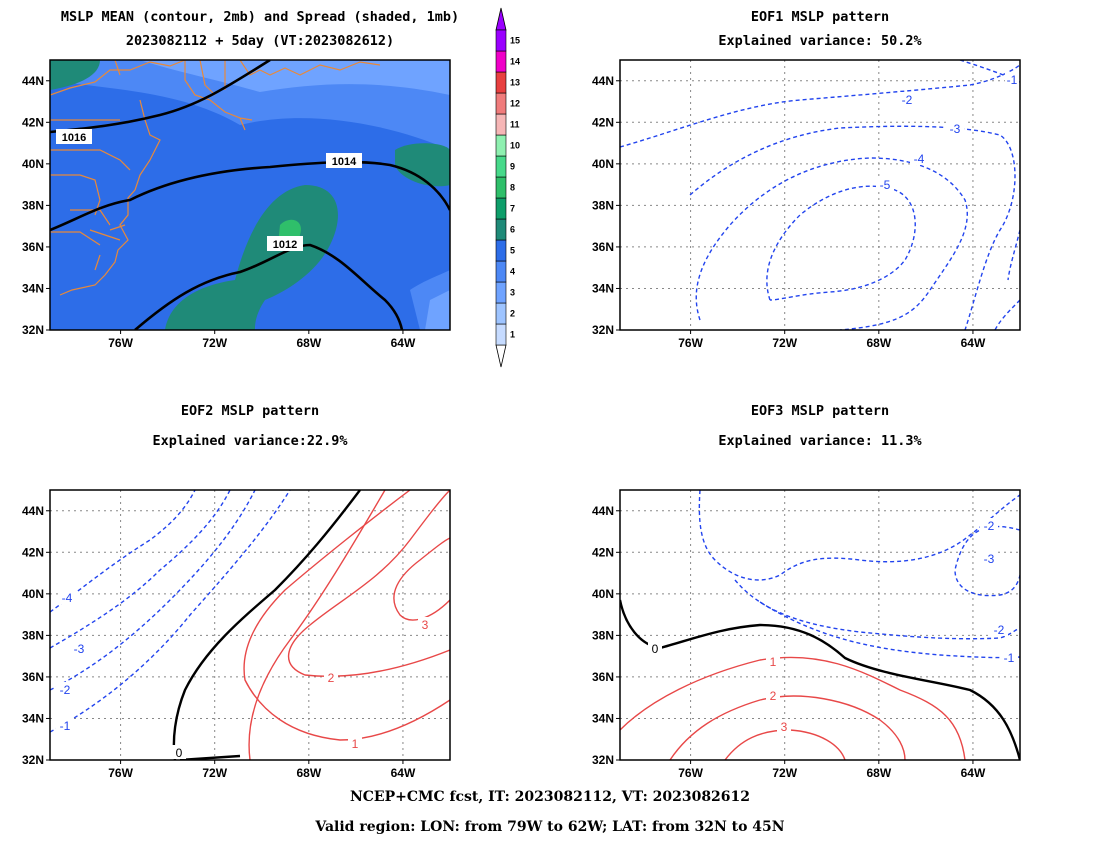  Describe the element at coordinates (250, 411) in the screenshot. I see `eof2-title-1: EOF2 MSLP pattern` at that location.